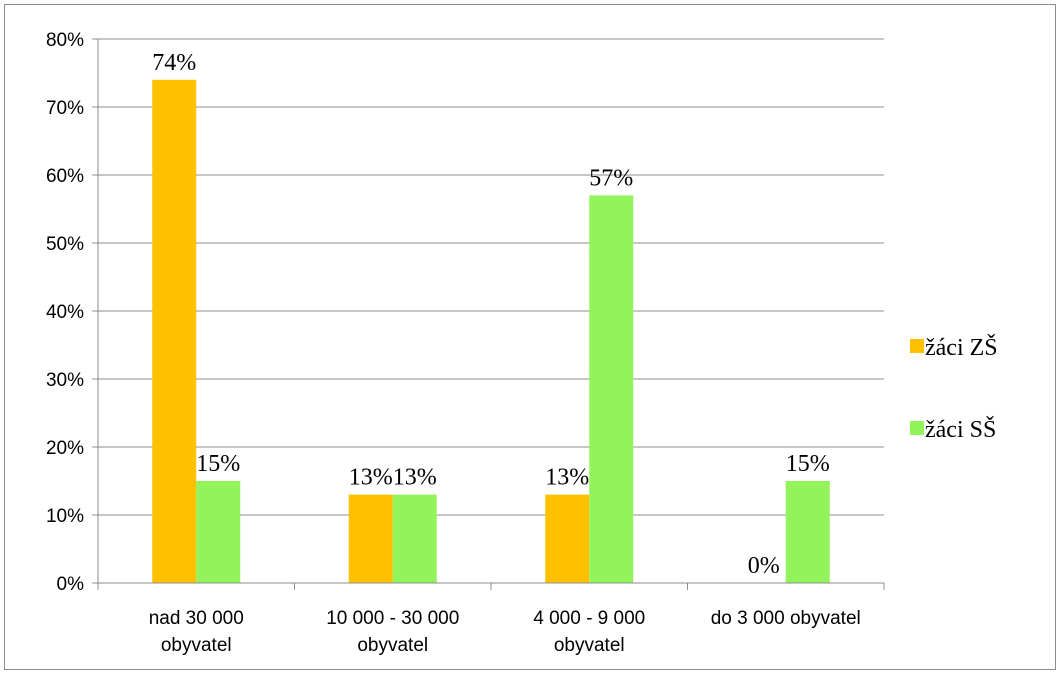 The height and width of the screenshot is (676, 1062). Describe the element at coordinates (65, 448) in the screenshot. I see `y-tick-label: 20%` at that location.